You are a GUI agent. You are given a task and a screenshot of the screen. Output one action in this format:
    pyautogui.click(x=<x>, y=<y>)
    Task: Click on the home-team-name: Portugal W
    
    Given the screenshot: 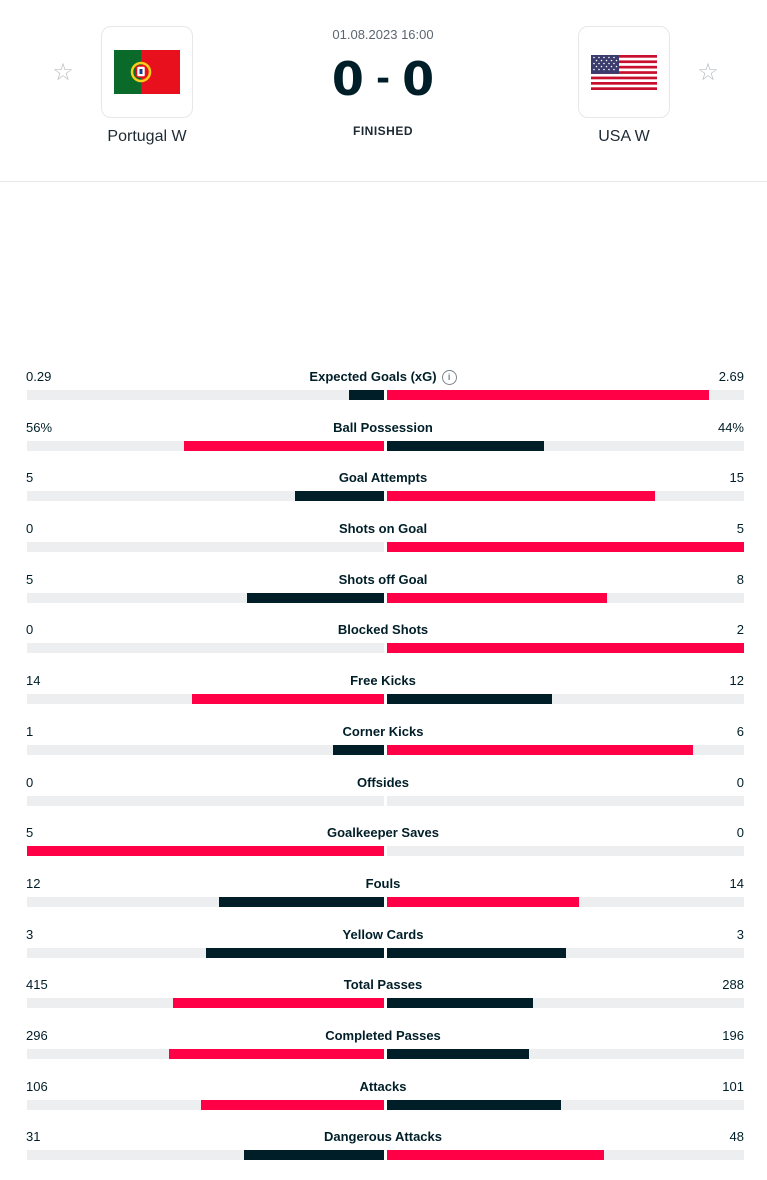 What is the action you would take?
    pyautogui.click(x=147, y=136)
    